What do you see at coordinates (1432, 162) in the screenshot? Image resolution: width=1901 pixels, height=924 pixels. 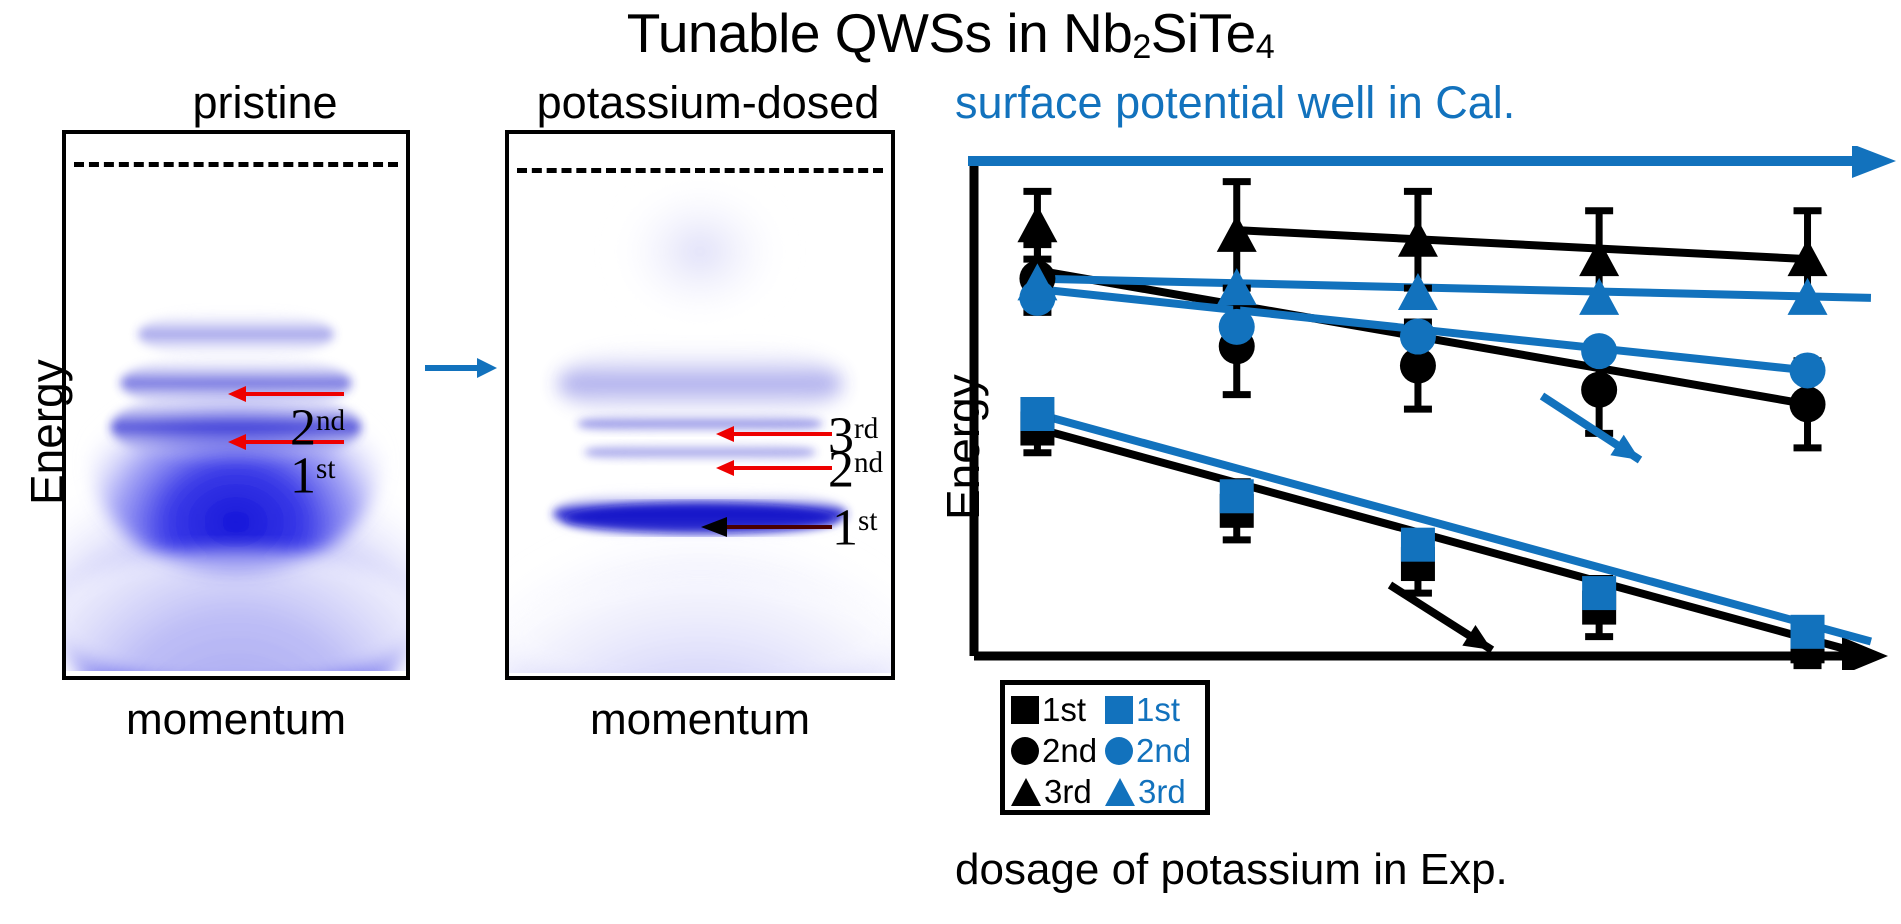 I see `surface-potential-well-arrow` at bounding box center [1432, 162].